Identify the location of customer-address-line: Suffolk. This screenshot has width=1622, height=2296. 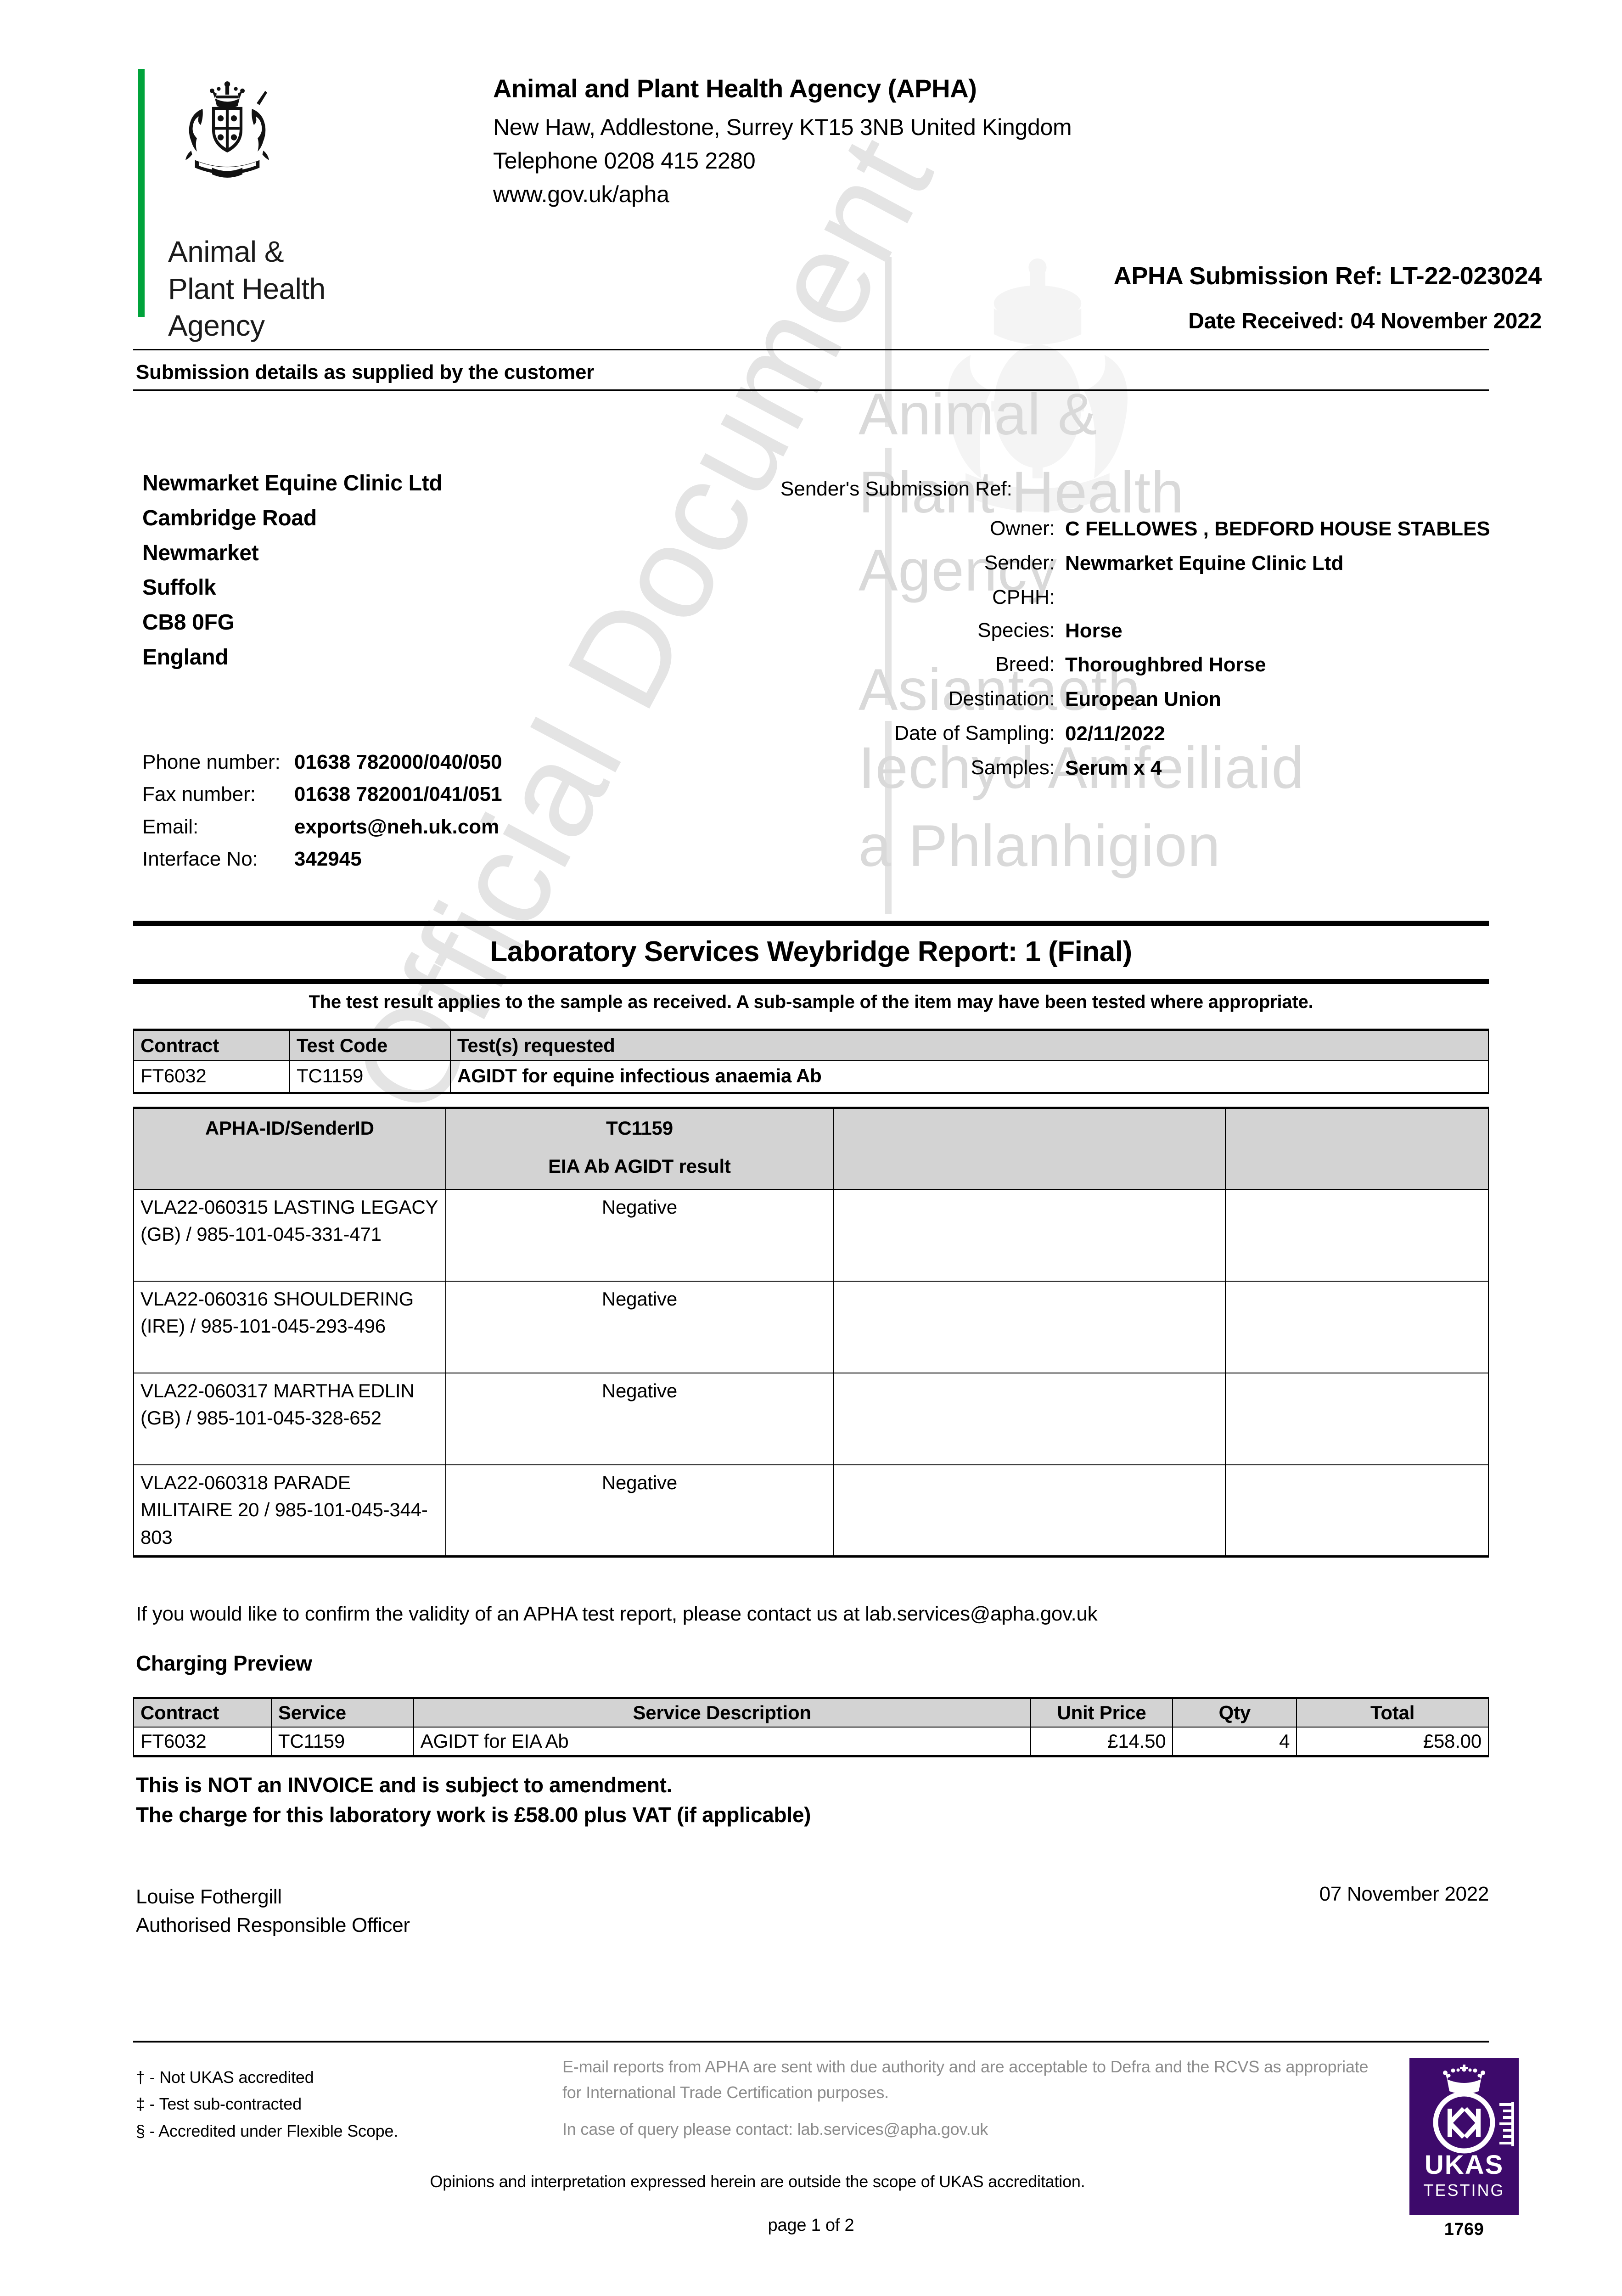
(179, 587).